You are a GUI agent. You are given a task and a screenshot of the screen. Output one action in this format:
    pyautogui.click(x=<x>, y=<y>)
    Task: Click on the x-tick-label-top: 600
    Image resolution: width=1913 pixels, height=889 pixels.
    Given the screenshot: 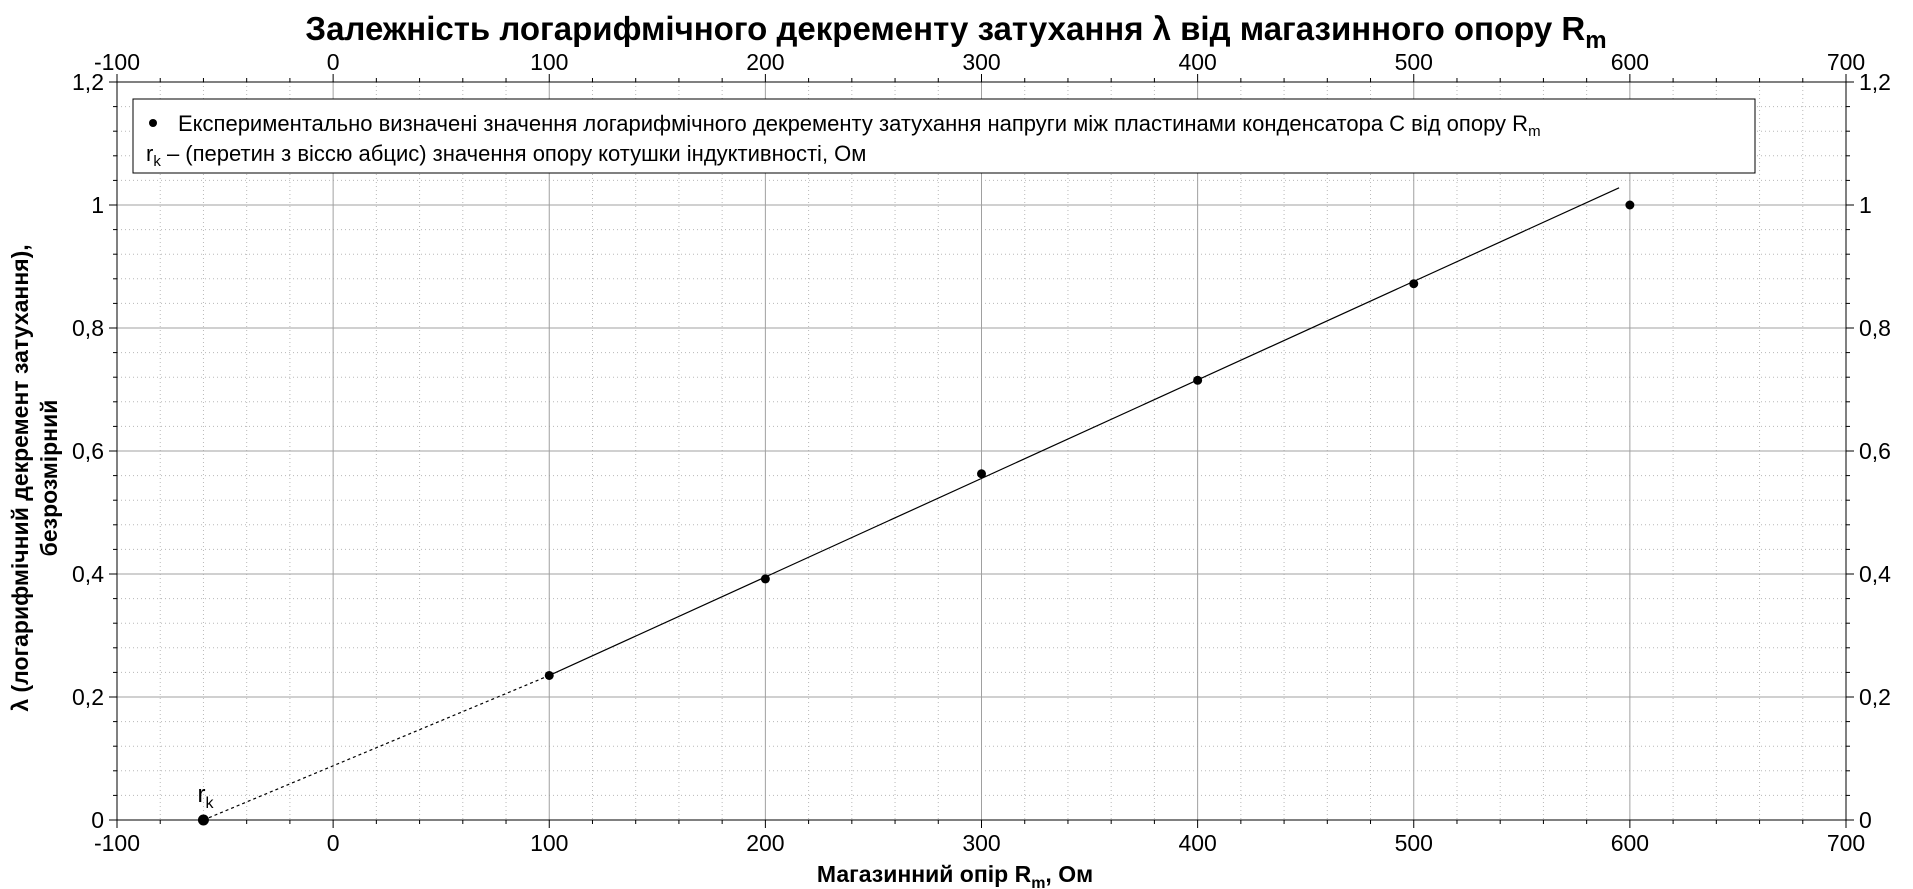 What is the action you would take?
    pyautogui.click(x=1630, y=62)
    